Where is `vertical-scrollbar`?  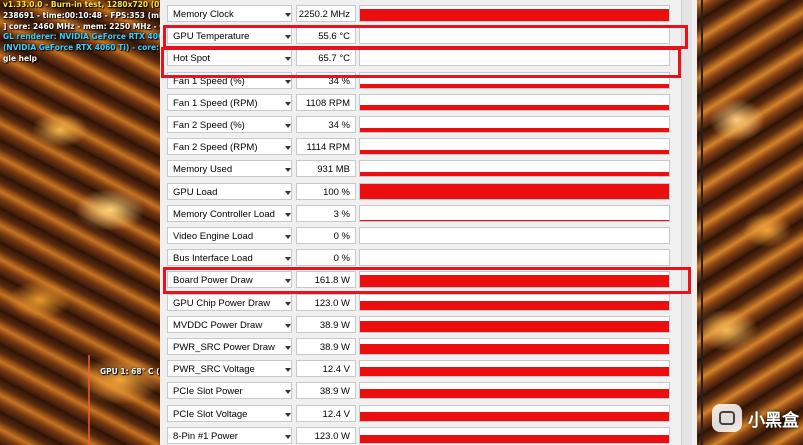 vertical-scrollbar is located at coordinates (686, 222).